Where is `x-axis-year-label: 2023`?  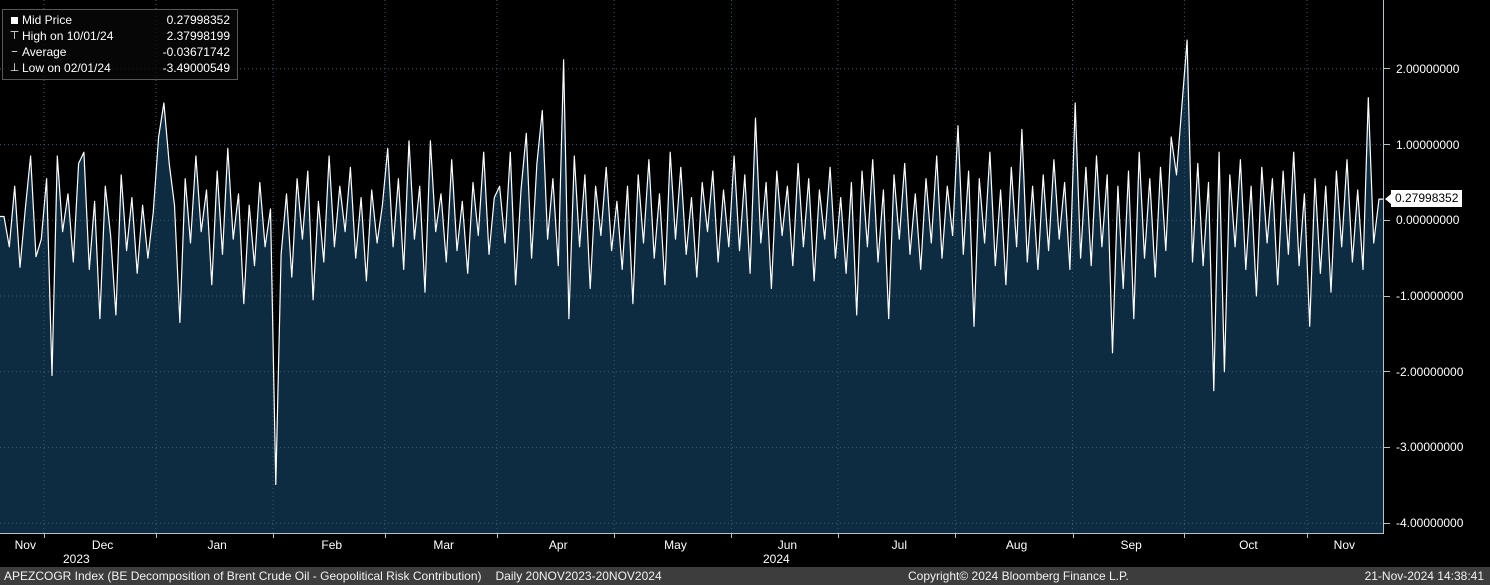
x-axis-year-label: 2023 is located at coordinates (76, 559).